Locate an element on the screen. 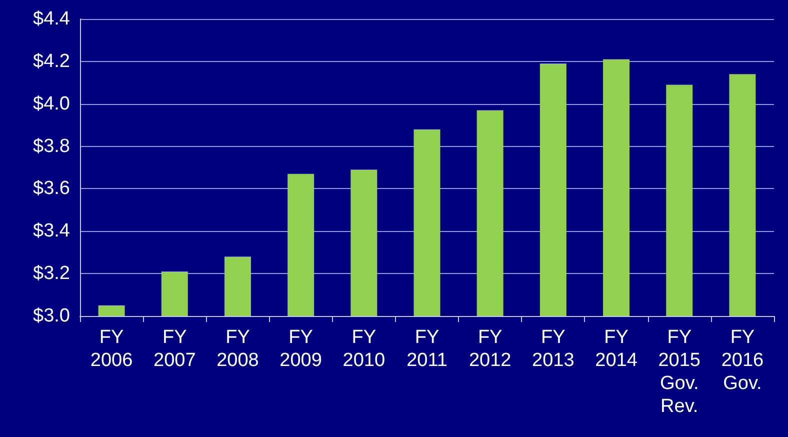 The width and height of the screenshot is (788, 437). y-tick-label: $4.2 is located at coordinates (51, 61).